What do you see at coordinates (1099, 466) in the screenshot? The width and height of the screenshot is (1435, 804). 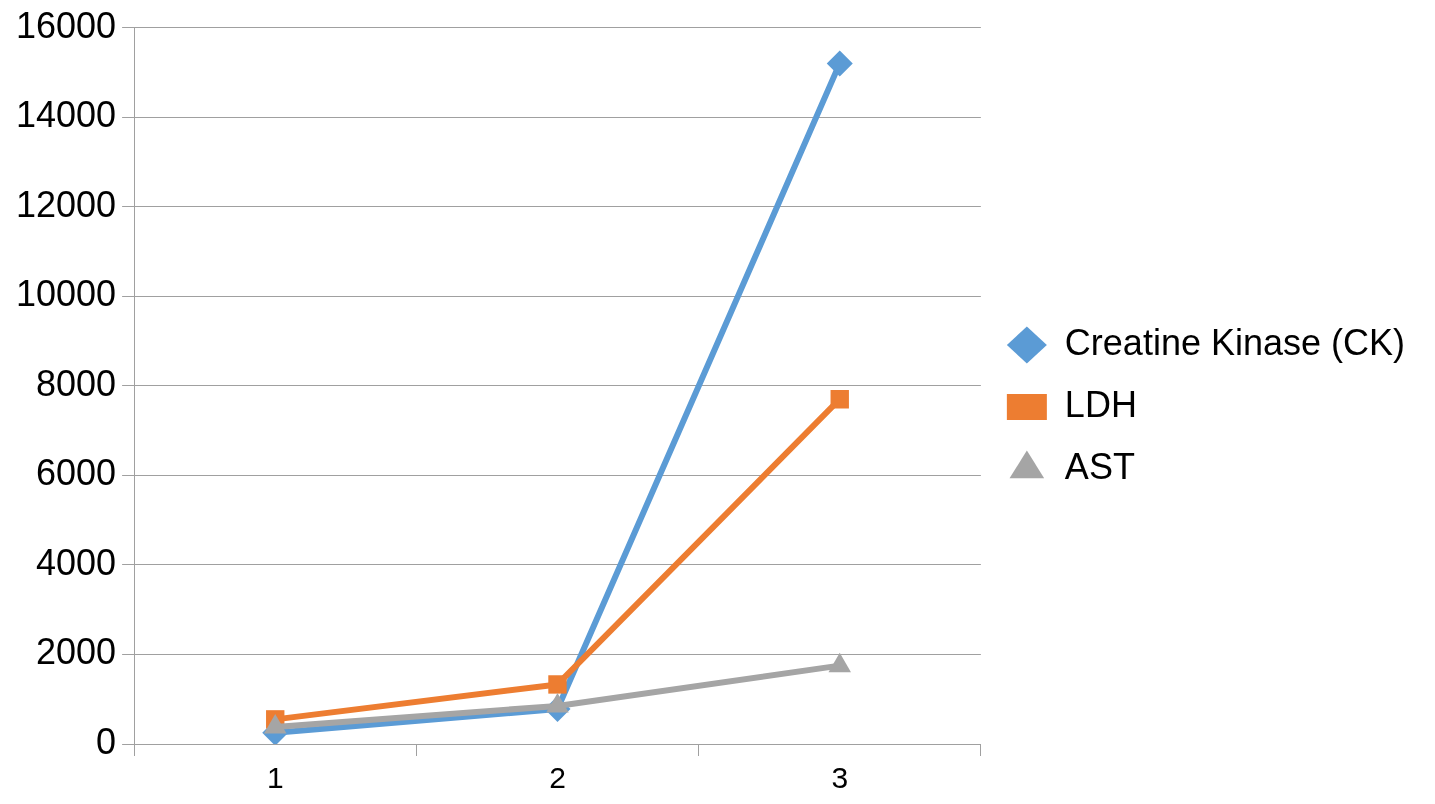 I see `legend-label: AST` at bounding box center [1099, 466].